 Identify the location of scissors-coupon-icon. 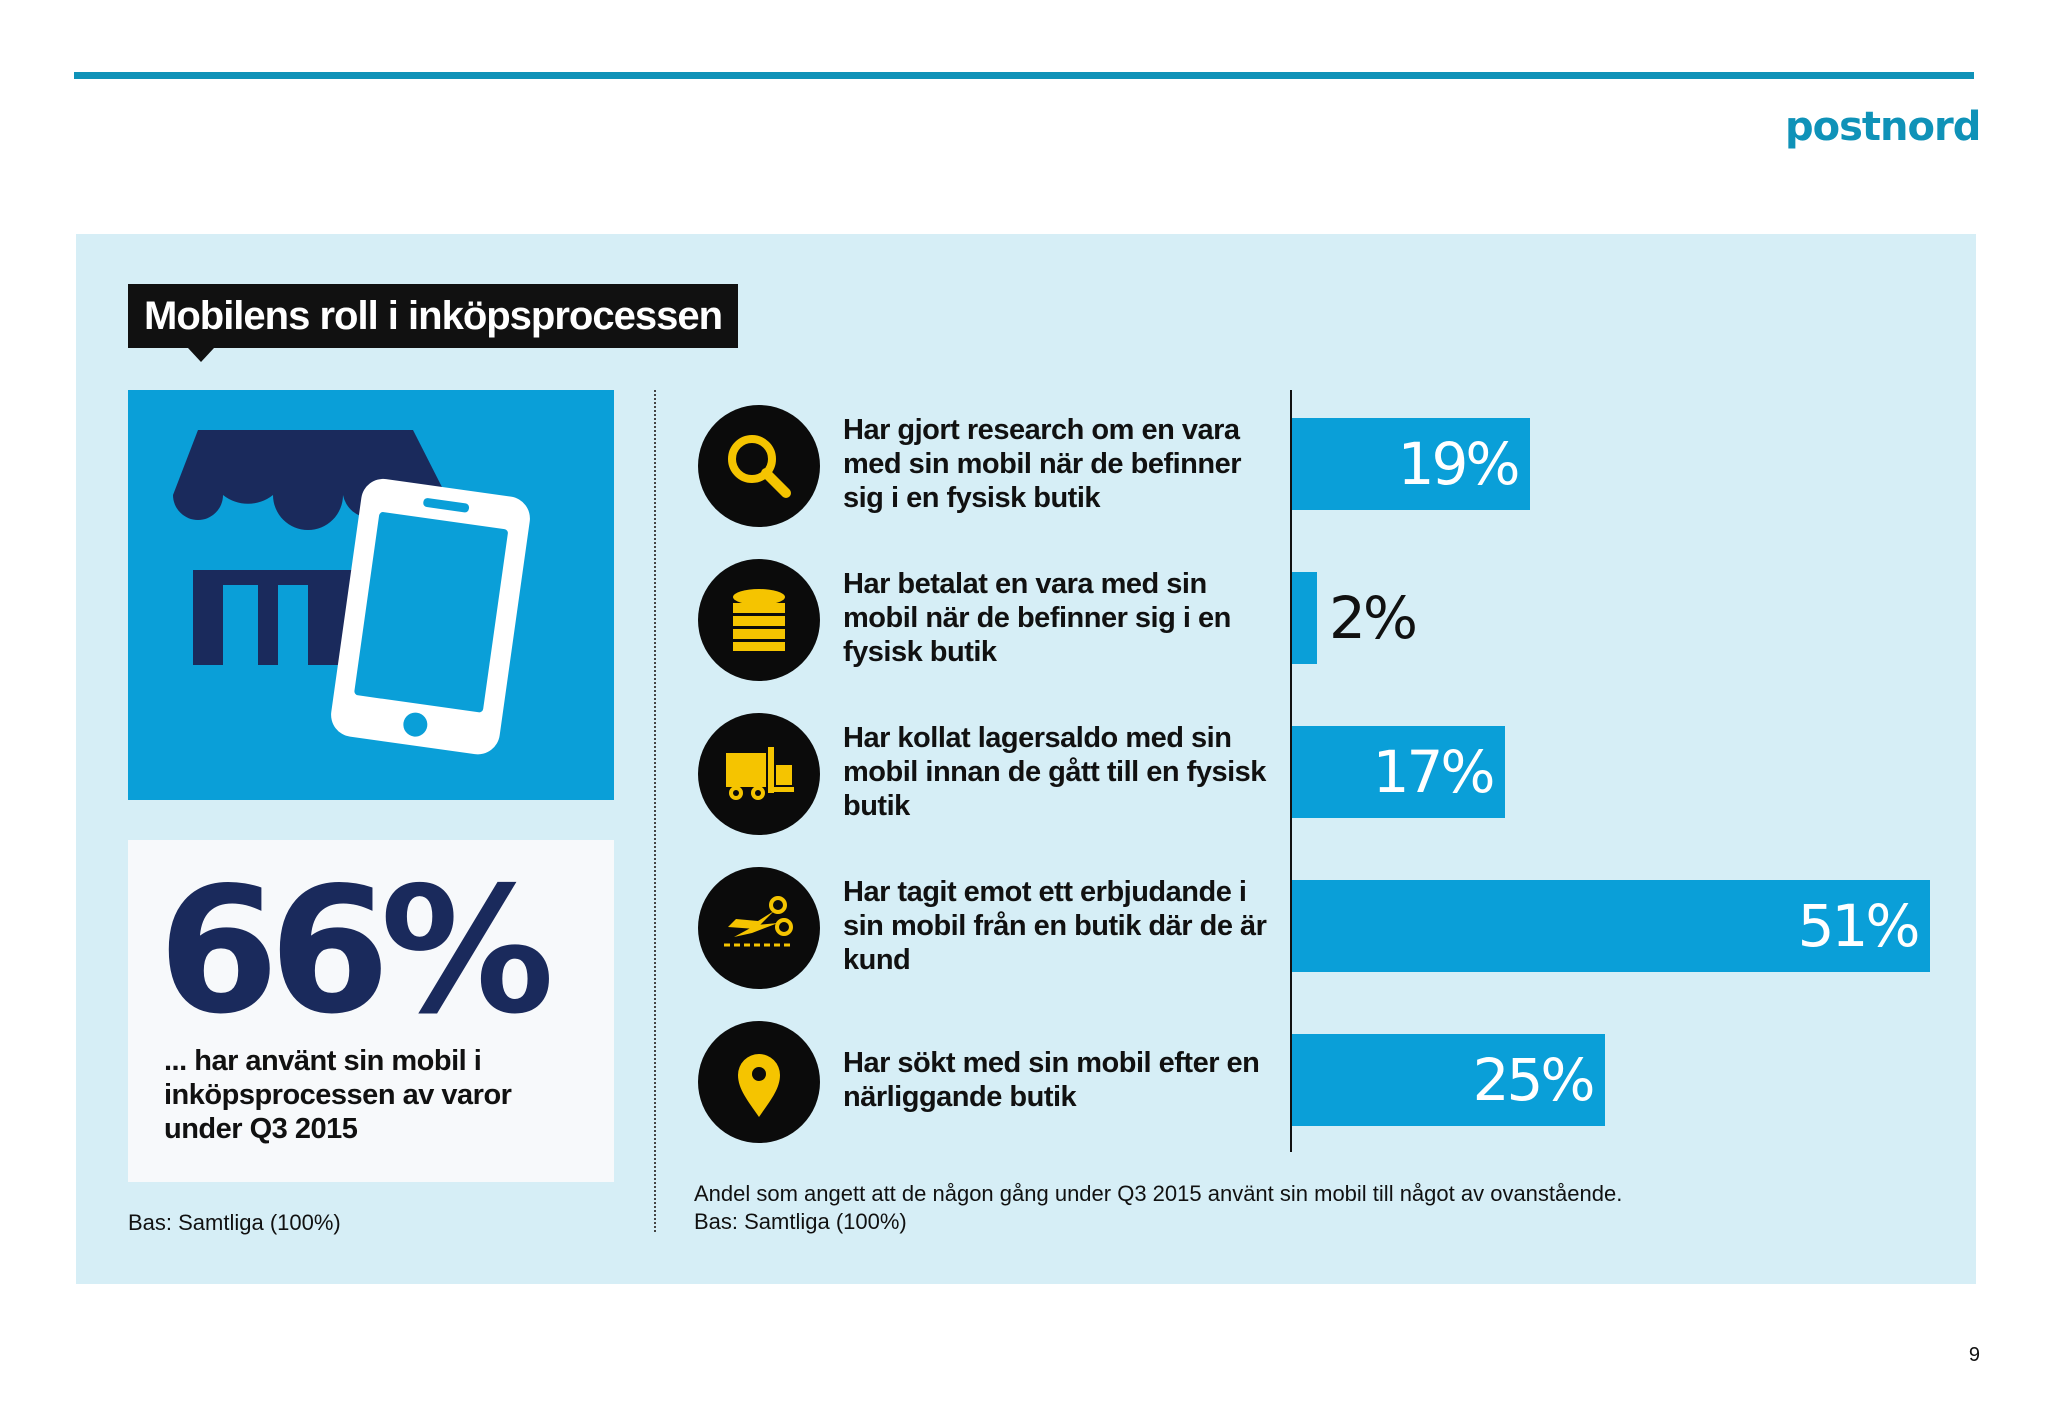
(759, 928).